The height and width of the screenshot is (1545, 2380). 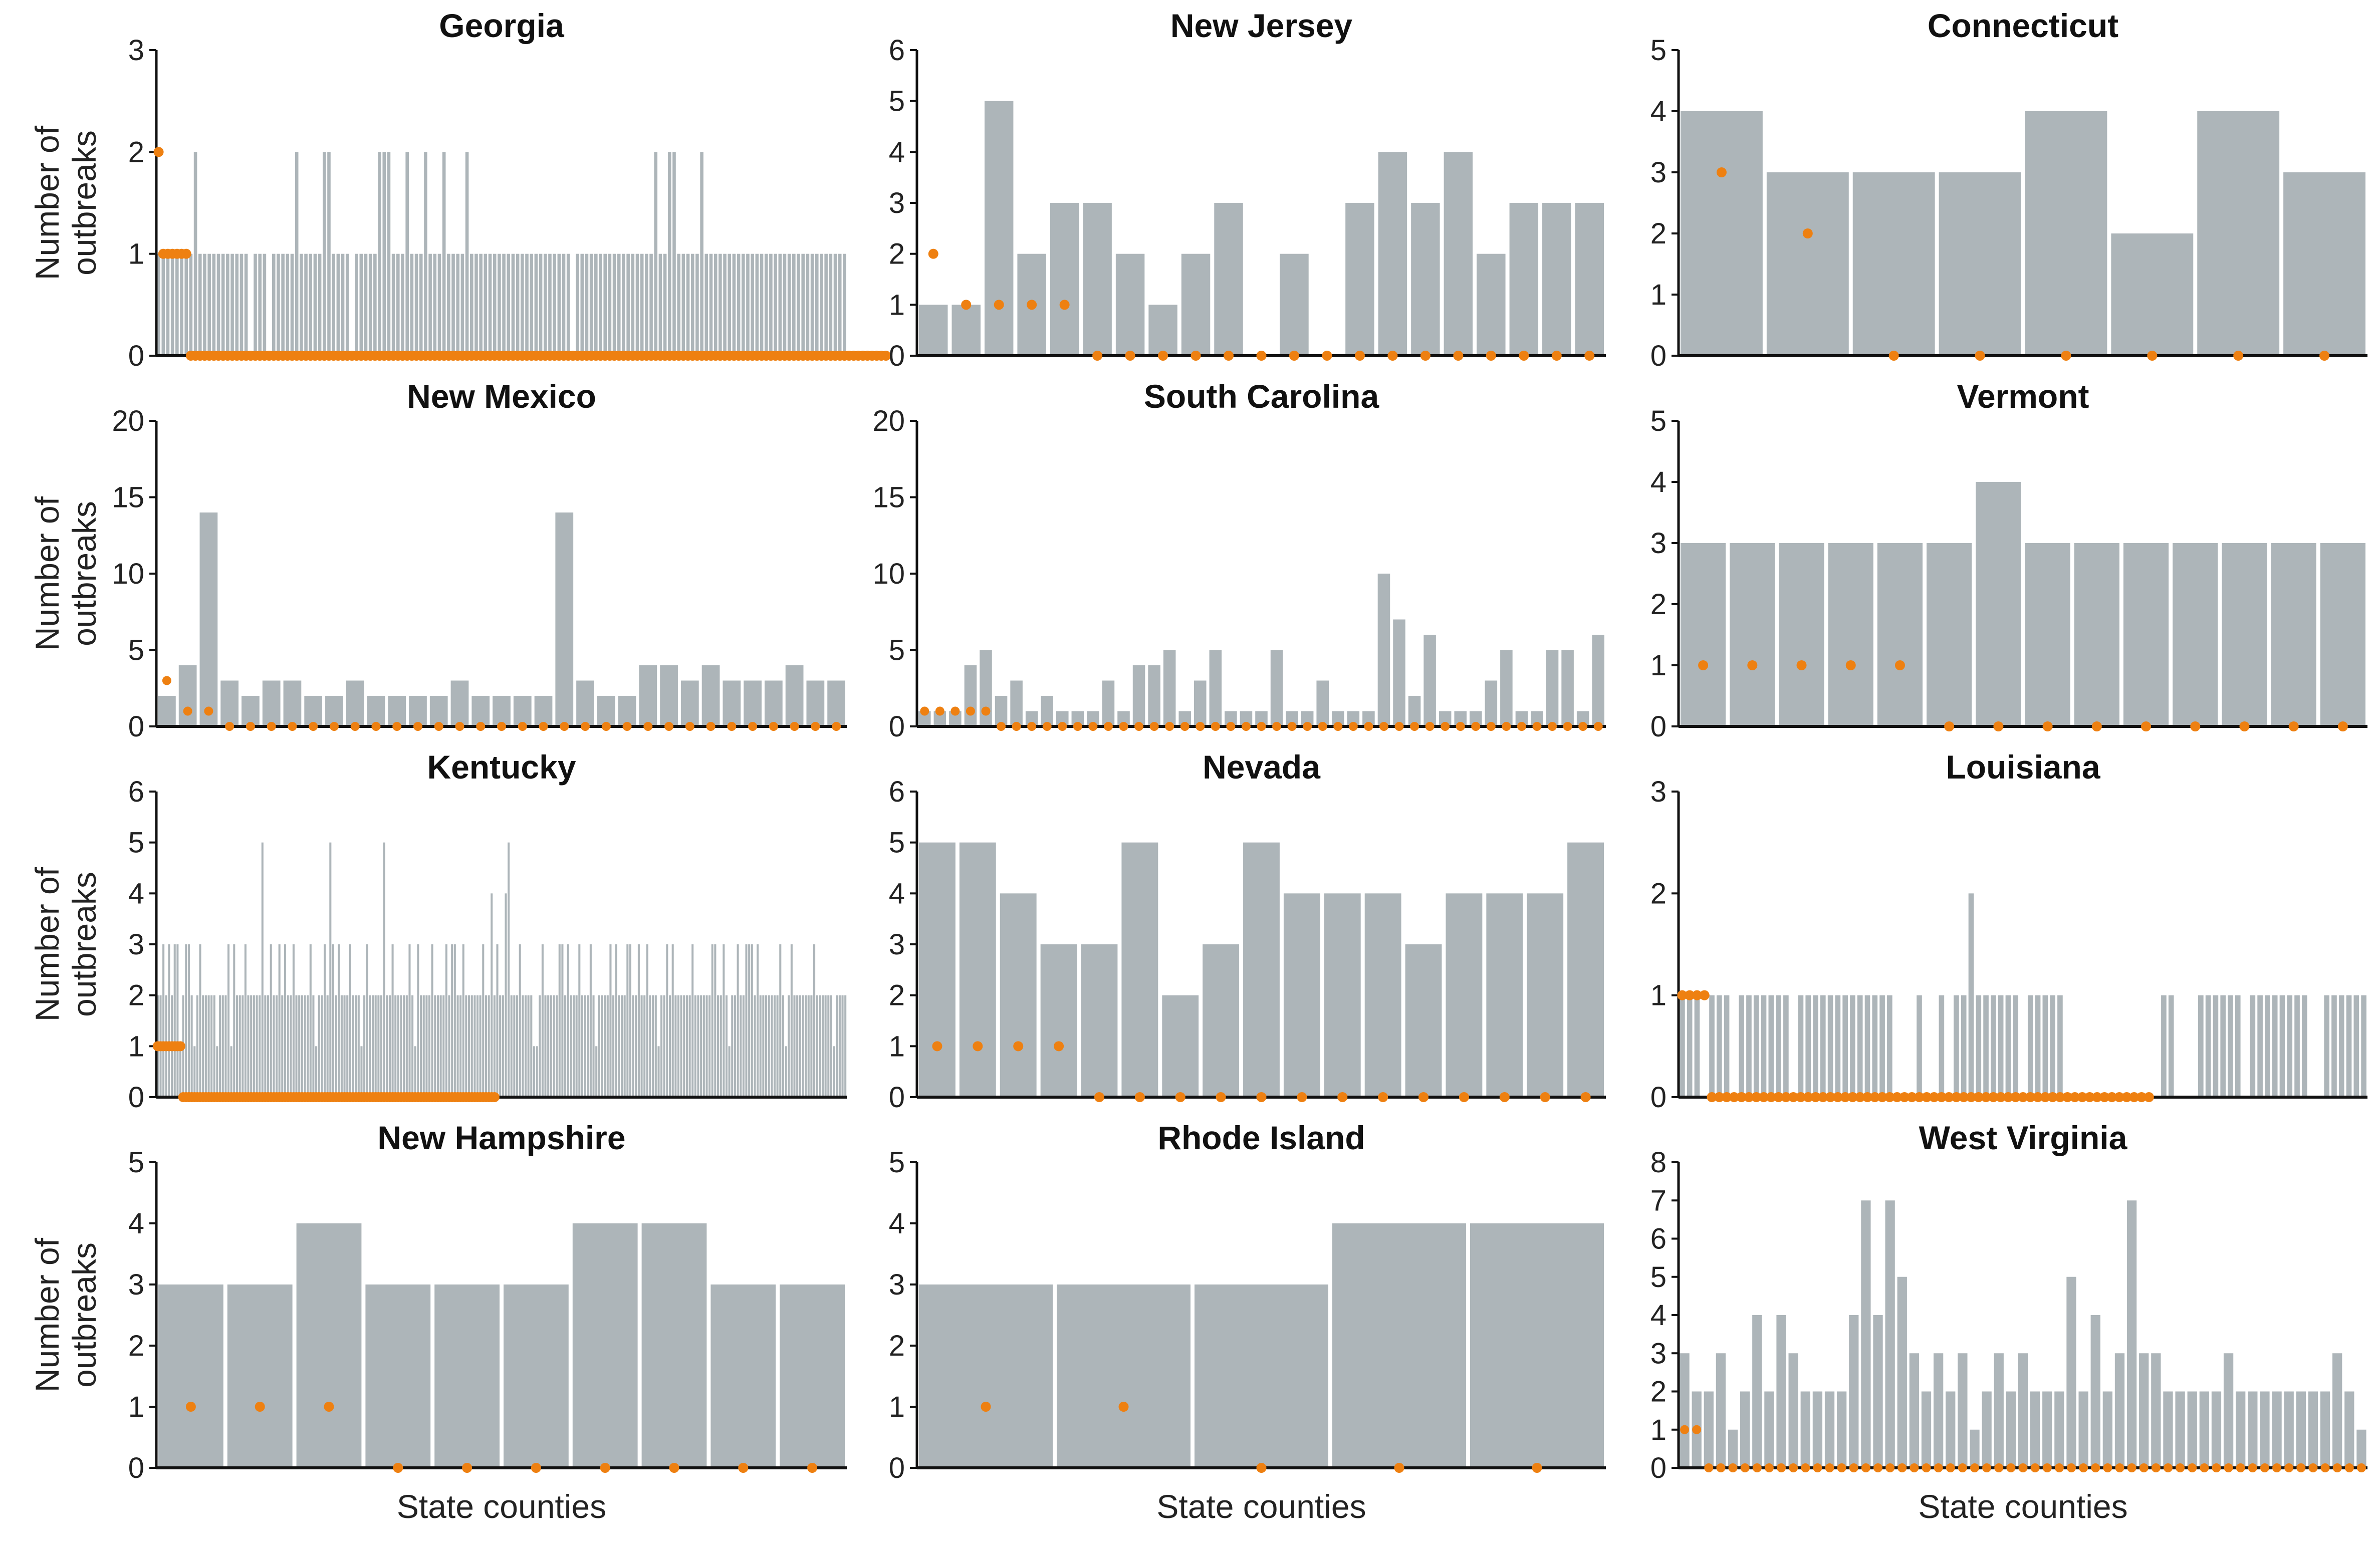 I want to click on y-tick-label: 6, so click(x=897, y=792).